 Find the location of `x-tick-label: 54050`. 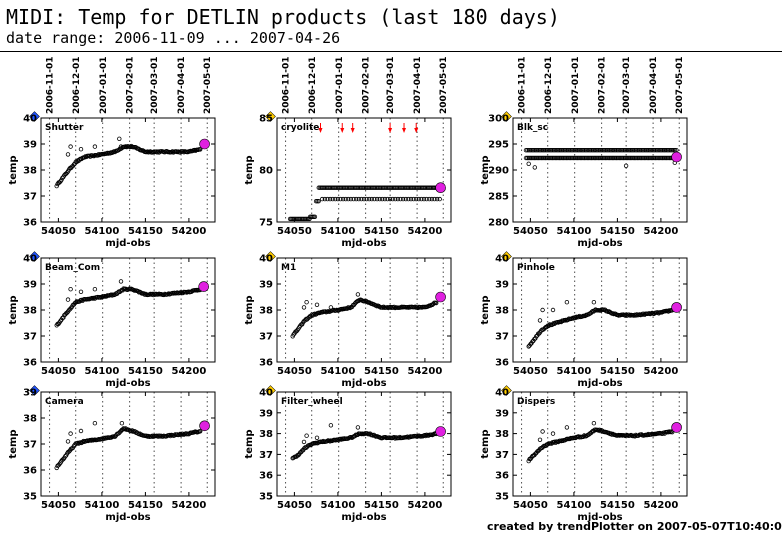

x-tick-label: 54050 is located at coordinates (294, 505).